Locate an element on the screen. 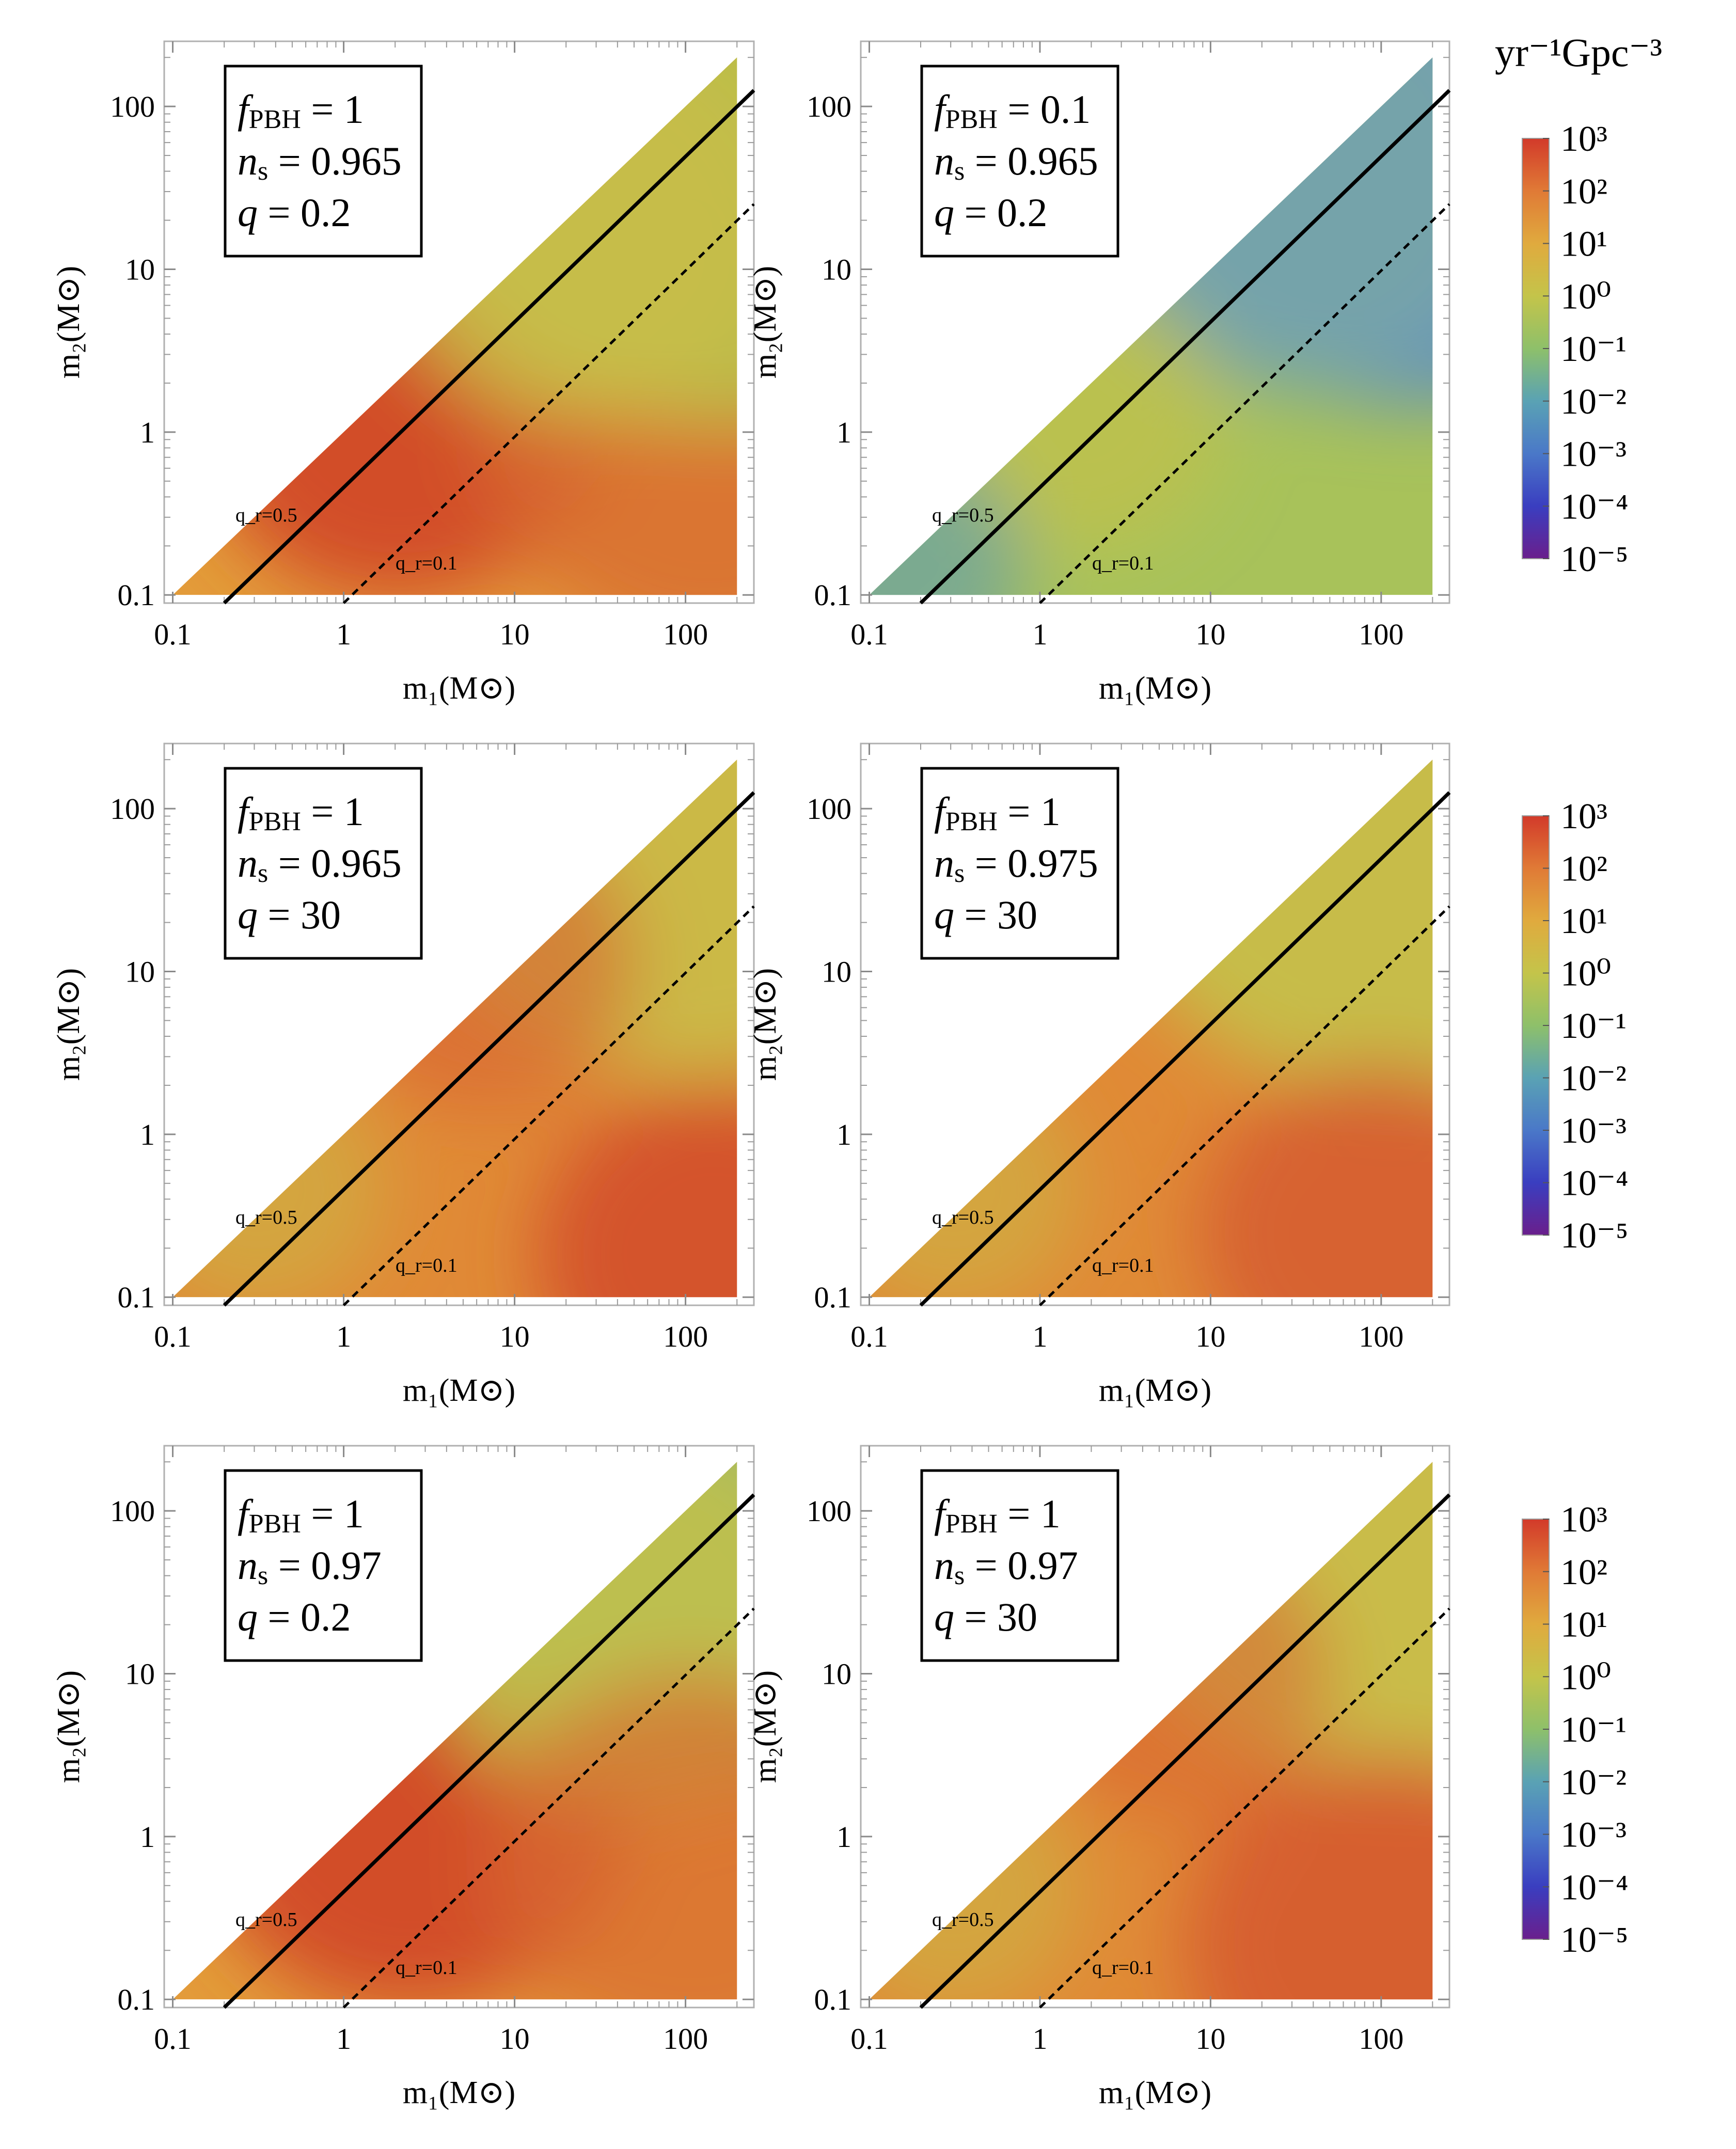 This screenshot has height=2149, width=1736. colorbar-tick-label: 10¹ is located at coordinates (1584, 244).